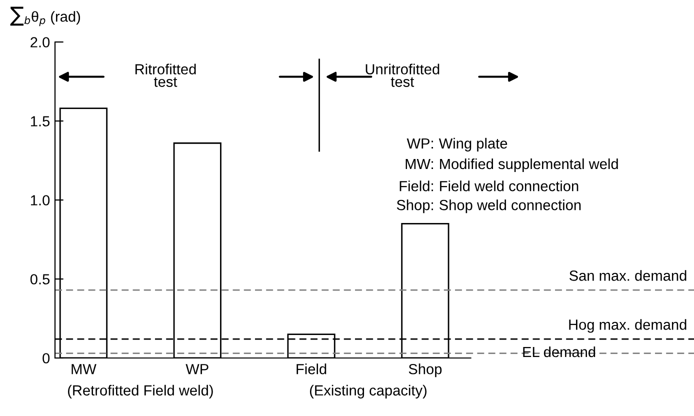  Describe the element at coordinates (627, 326) in the screenshot. I see `ref-line-label: Hog max. demand` at that location.